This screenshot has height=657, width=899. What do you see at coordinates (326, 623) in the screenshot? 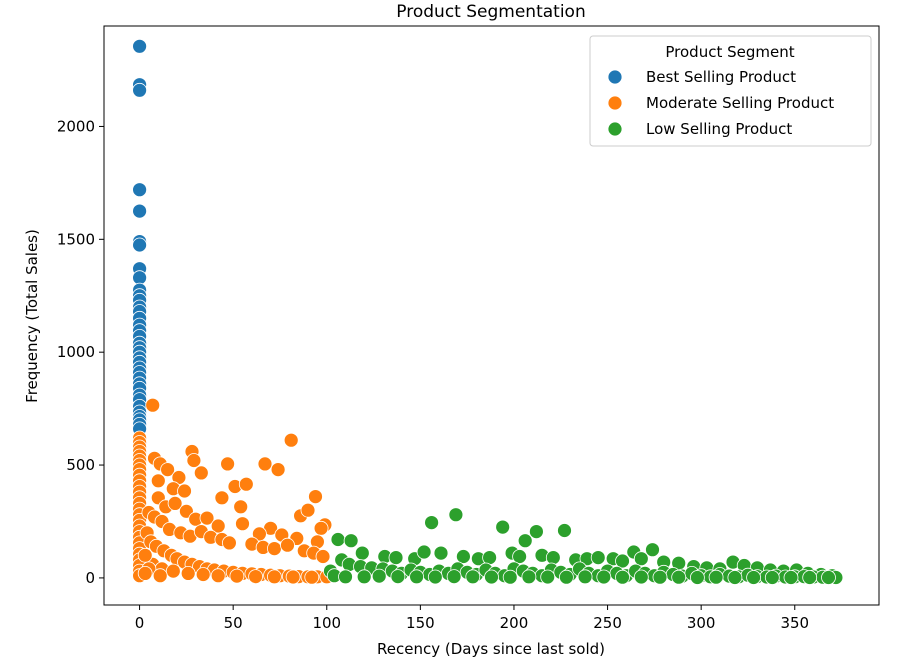
I see `x-tick-label: 100` at bounding box center [326, 623].